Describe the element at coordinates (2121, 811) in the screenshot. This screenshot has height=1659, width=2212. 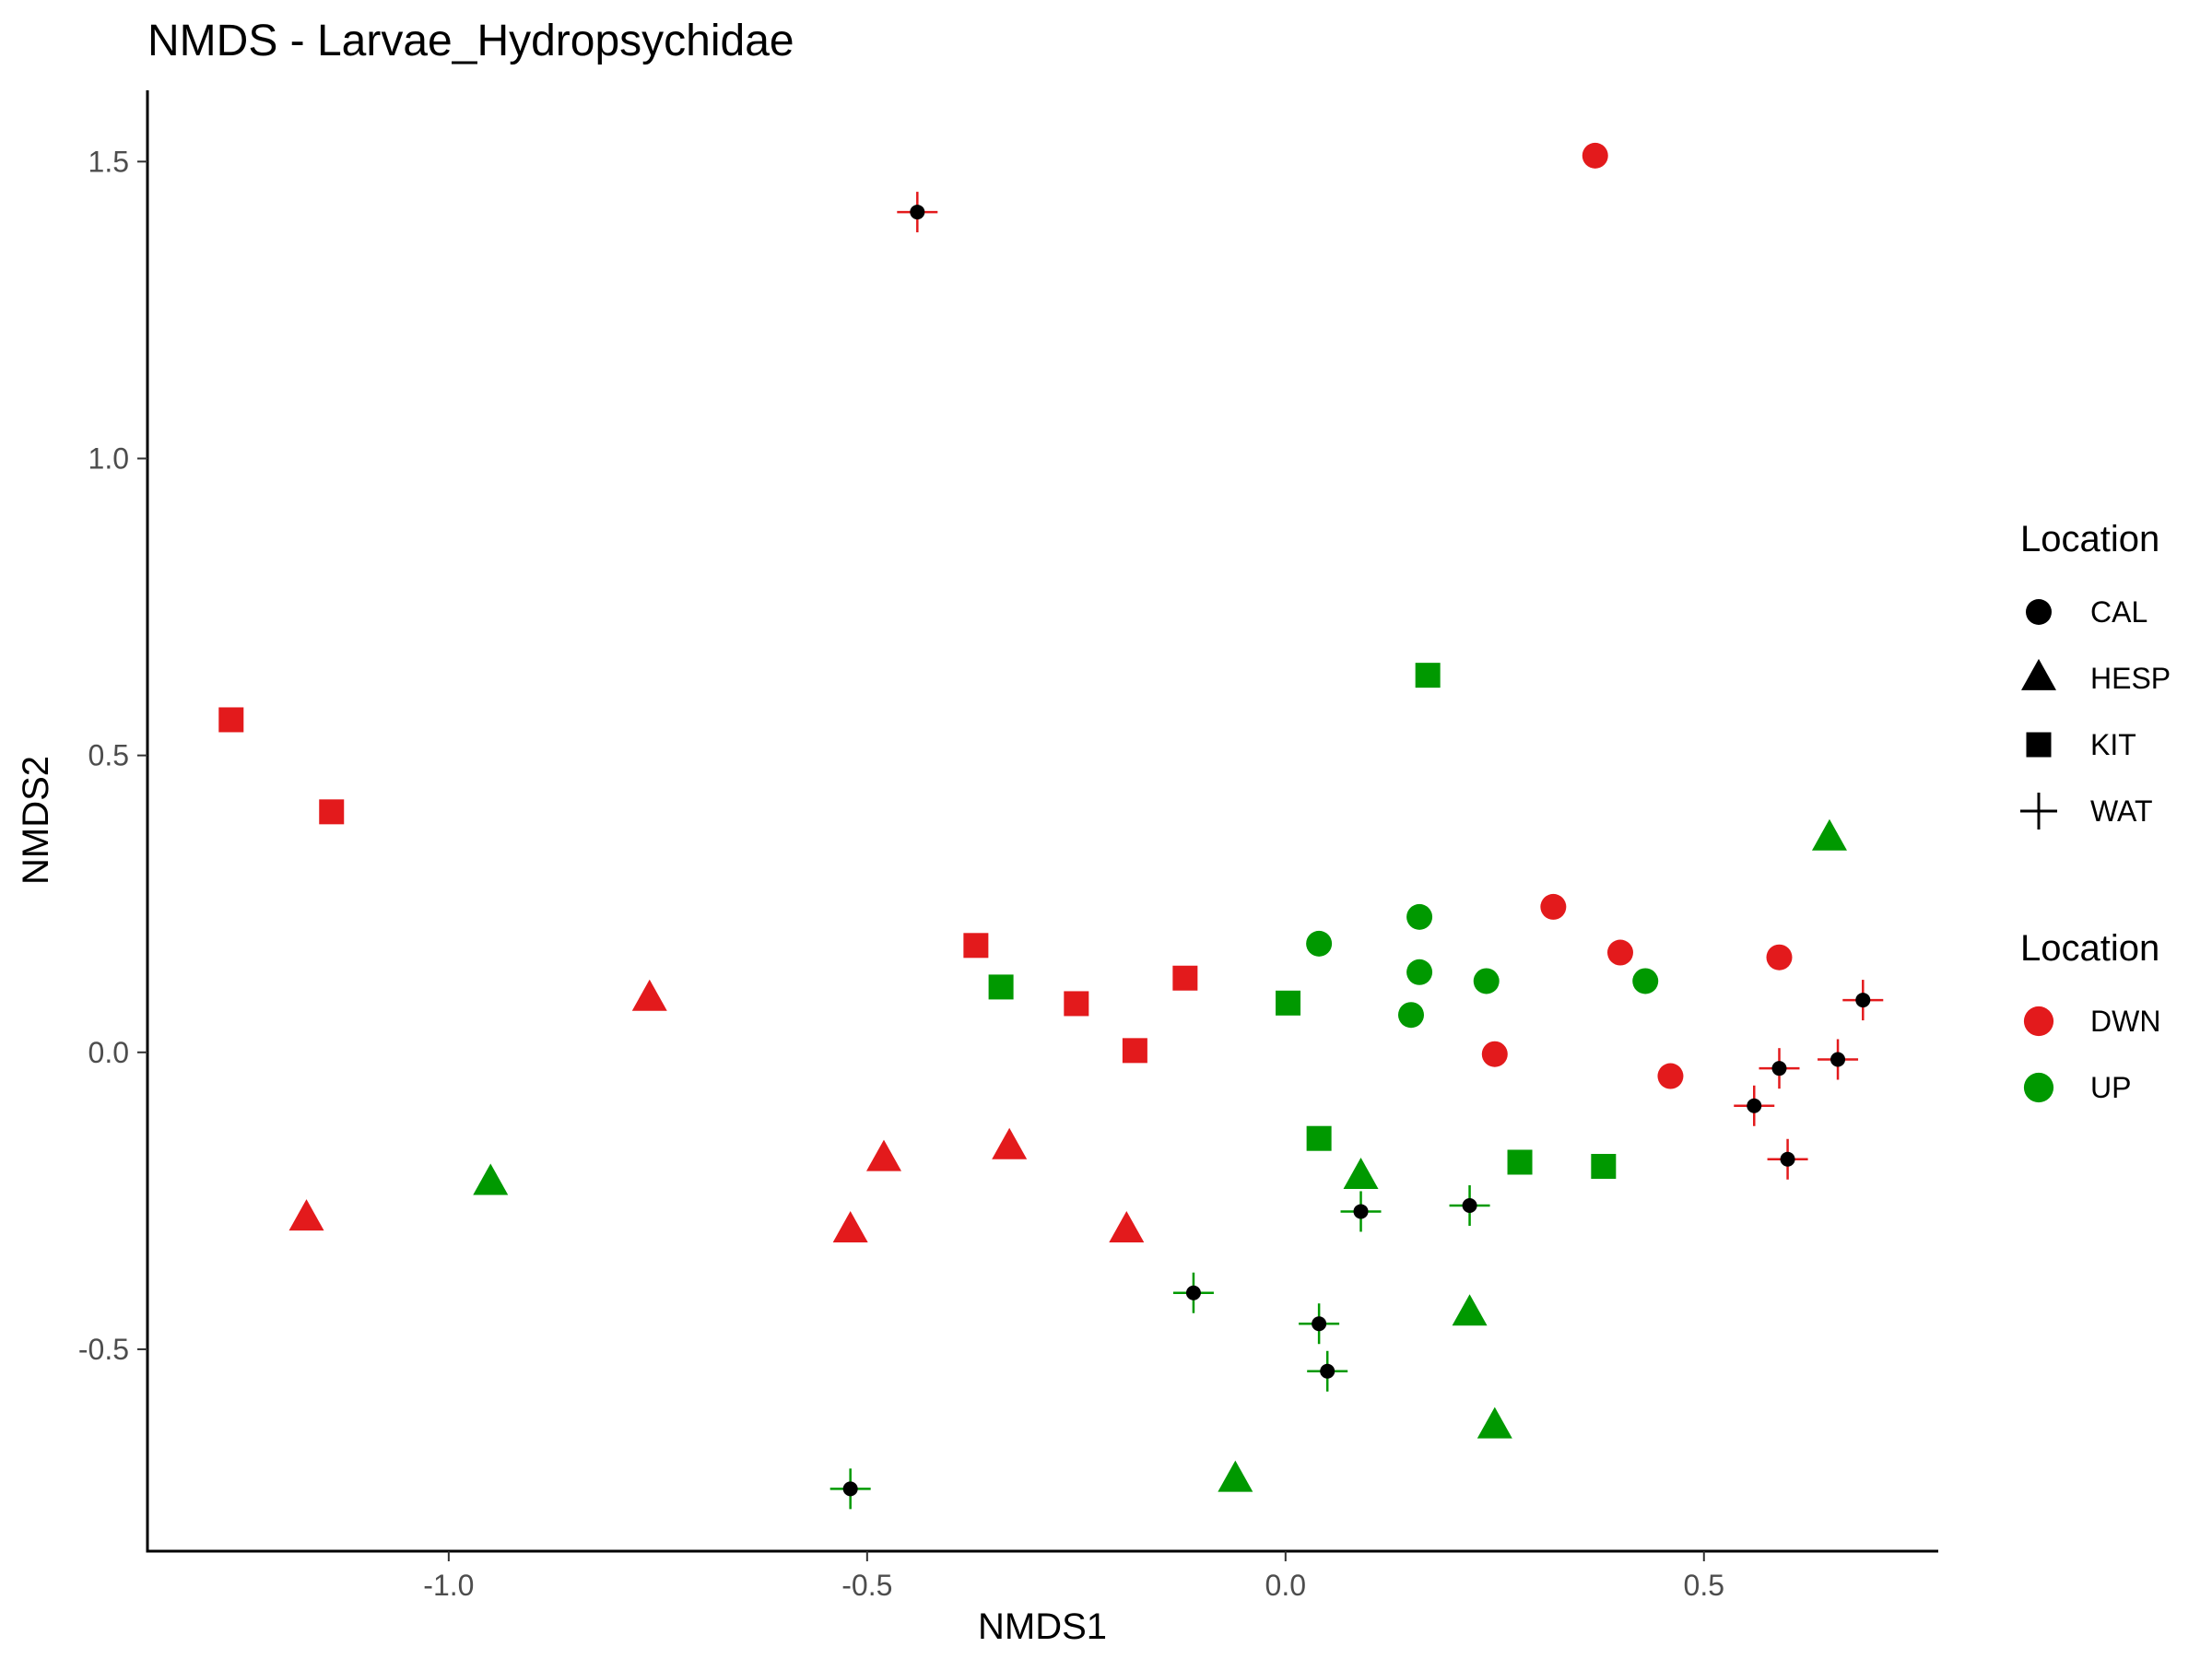
I see `legend-label-wat: WAT` at that location.